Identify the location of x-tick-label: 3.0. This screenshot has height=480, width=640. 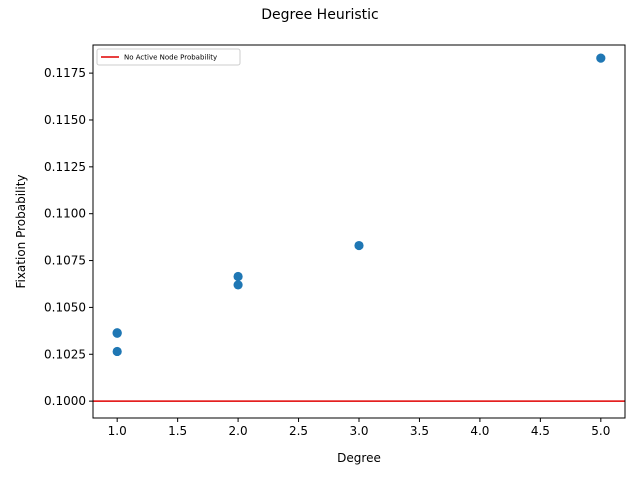
(358, 431).